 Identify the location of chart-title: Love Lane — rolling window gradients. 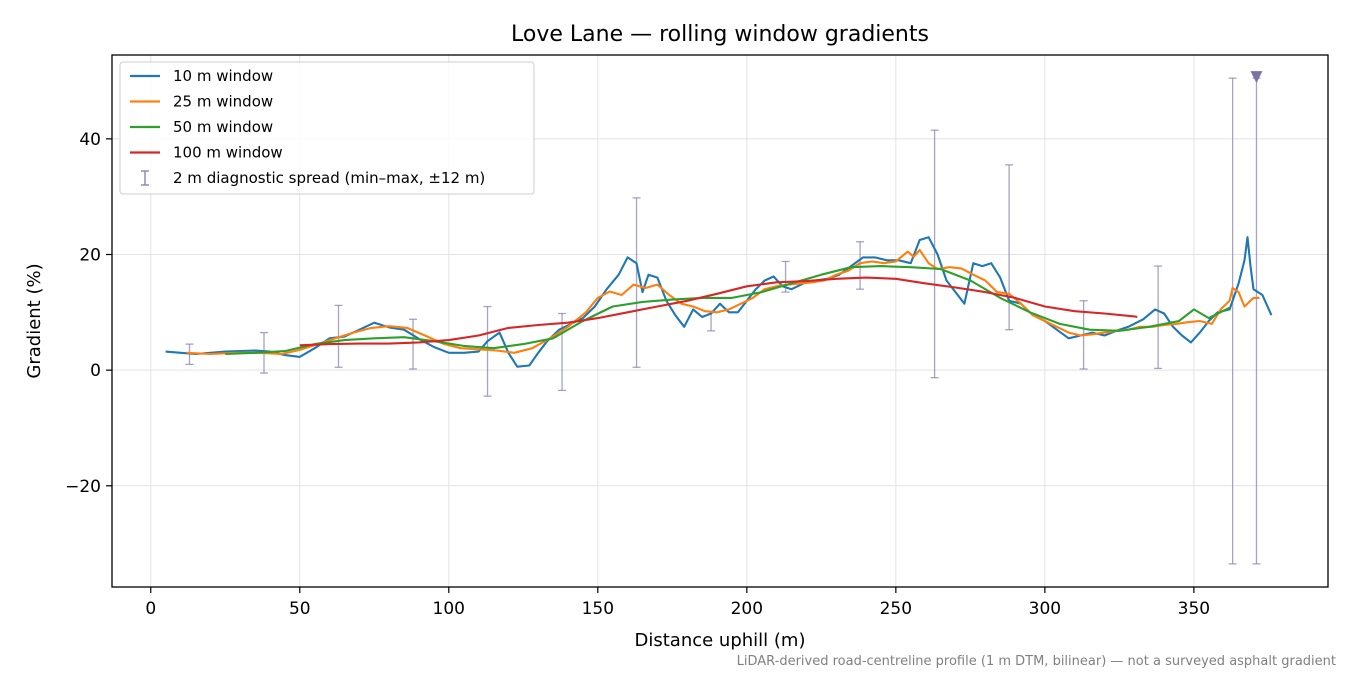
(720, 34).